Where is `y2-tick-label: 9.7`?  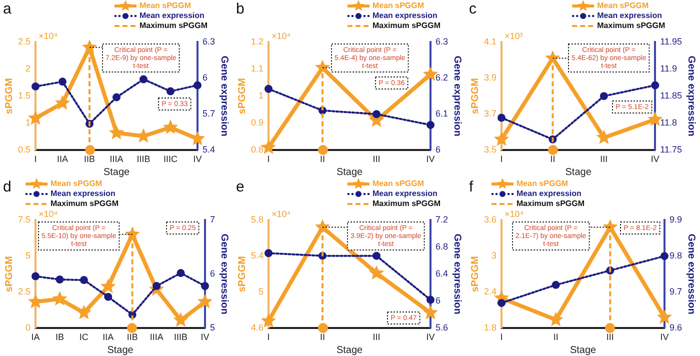 y2-tick-label: 9.7 is located at coordinates (675, 291).